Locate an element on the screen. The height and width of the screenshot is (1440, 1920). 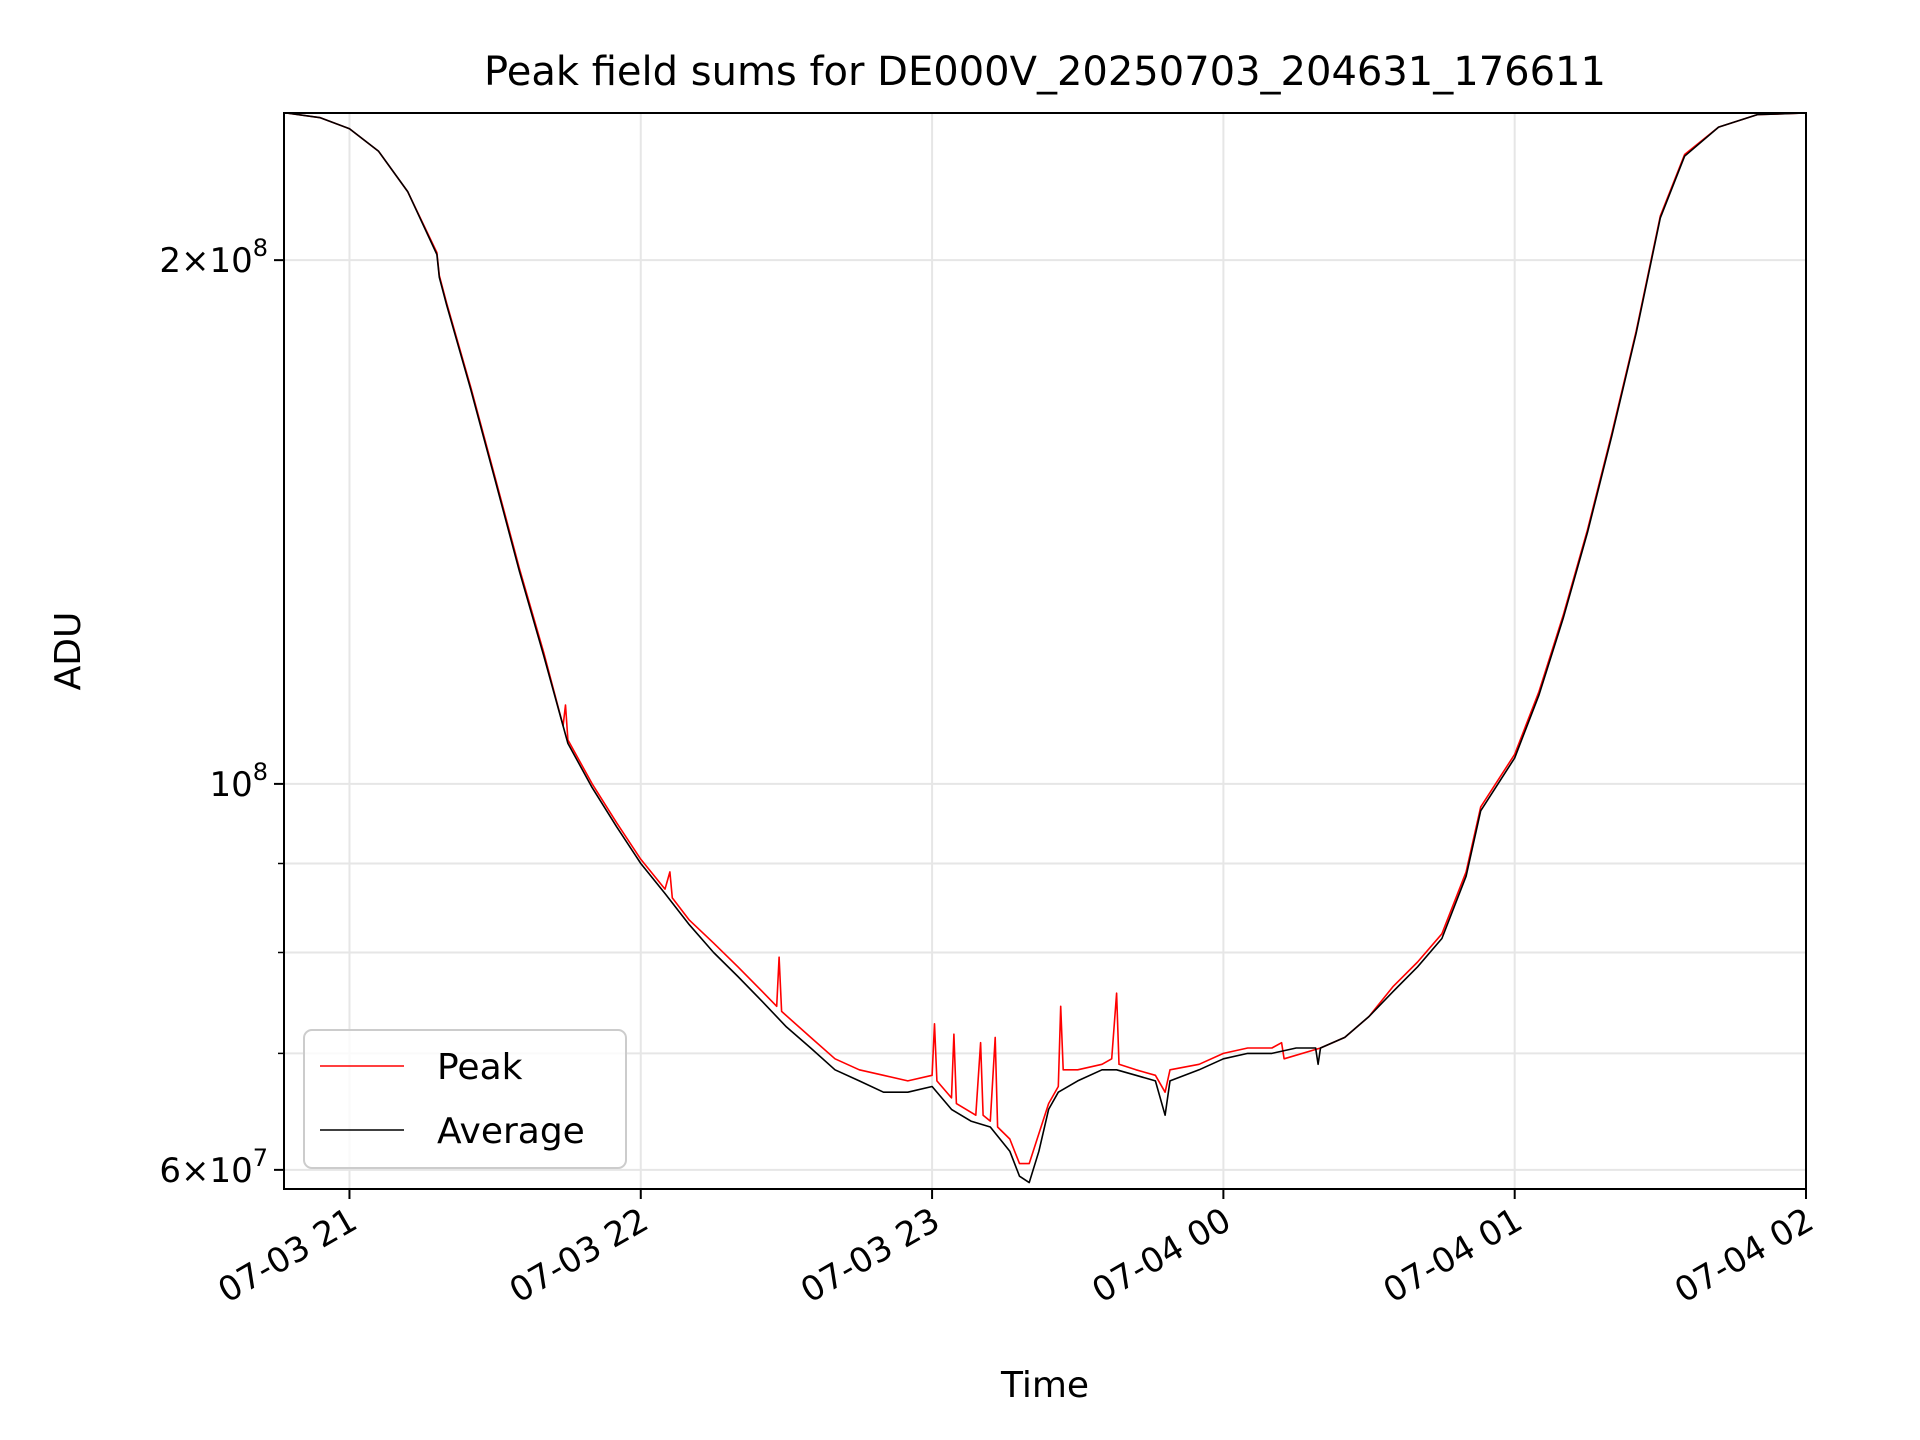
x-axis-label: Time is located at coordinates (1044, 1385).